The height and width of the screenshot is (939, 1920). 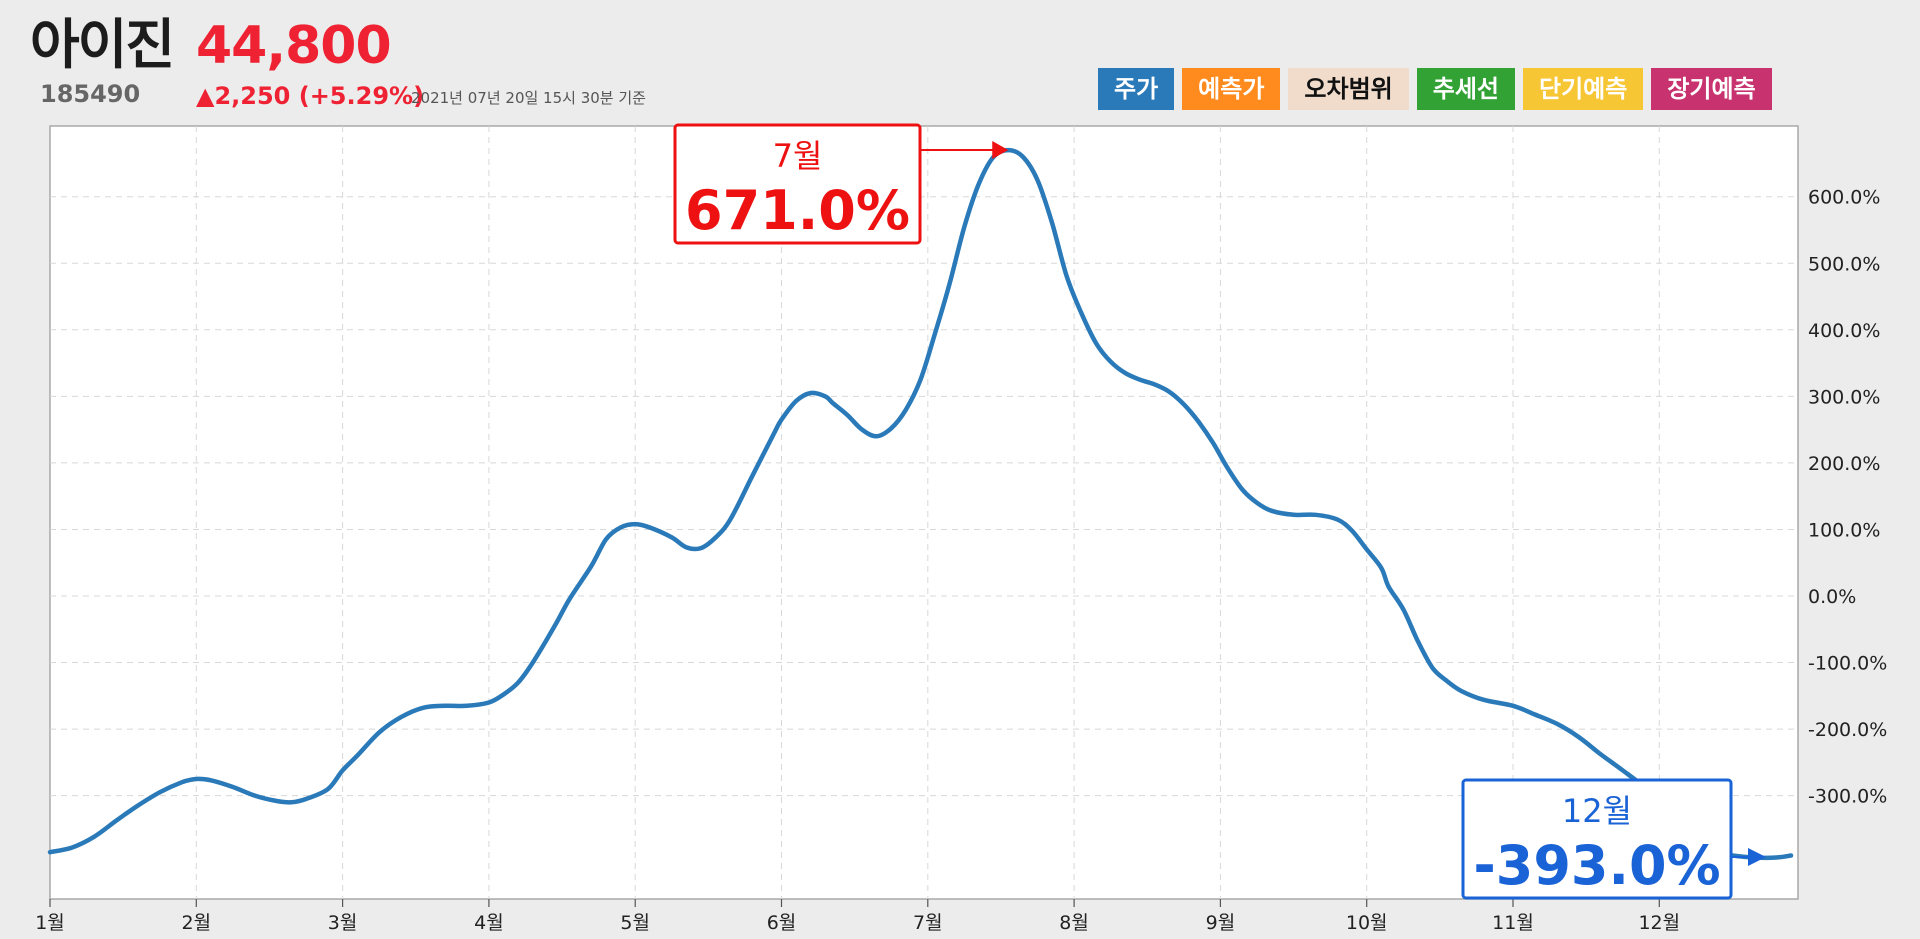 What do you see at coordinates (1136, 89) in the screenshot?
I see `legend-stock-price-button: 주가` at bounding box center [1136, 89].